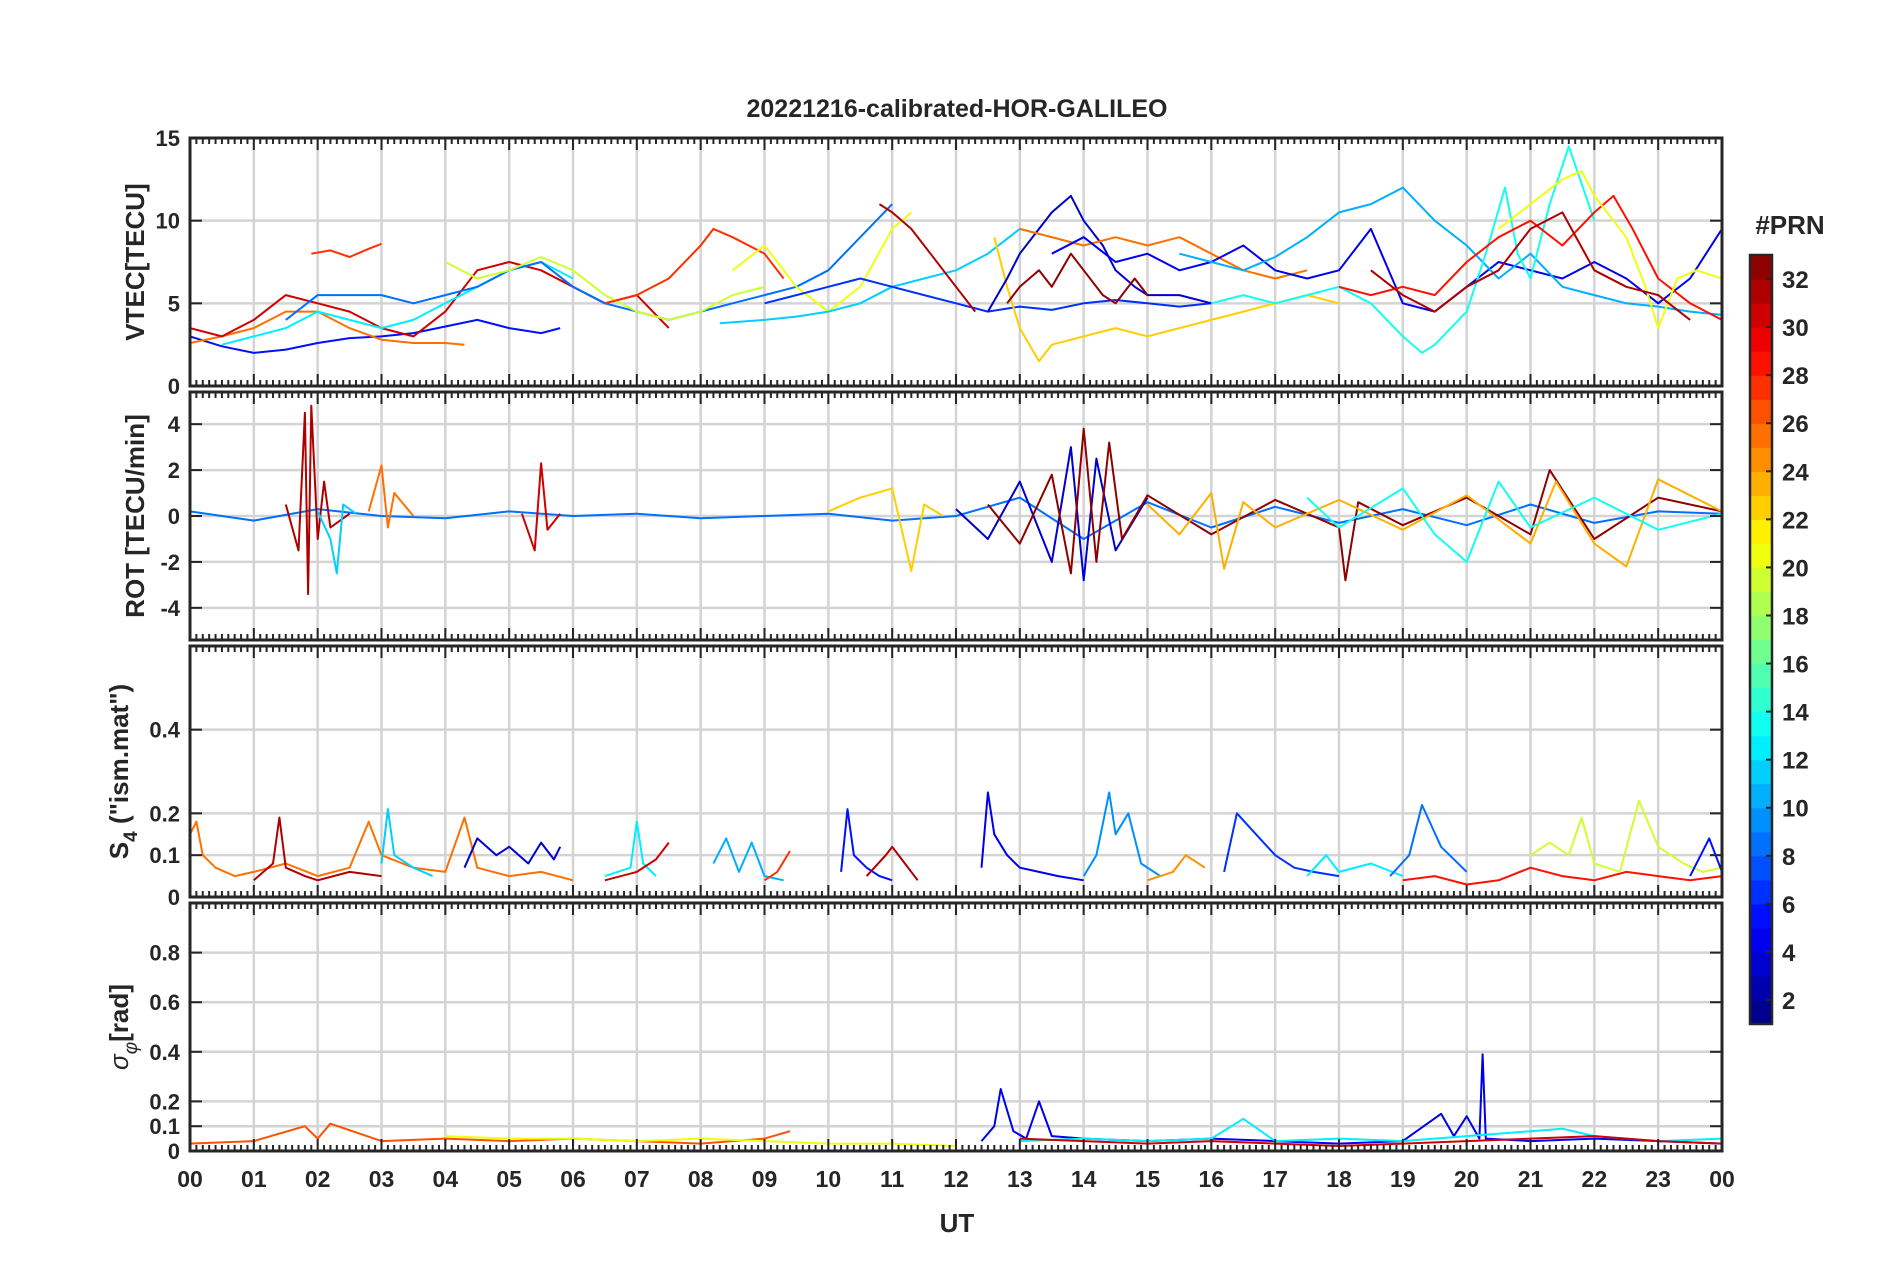  What do you see at coordinates (892, 1179) in the screenshot?
I see `x-tick-label: 11` at bounding box center [892, 1179].